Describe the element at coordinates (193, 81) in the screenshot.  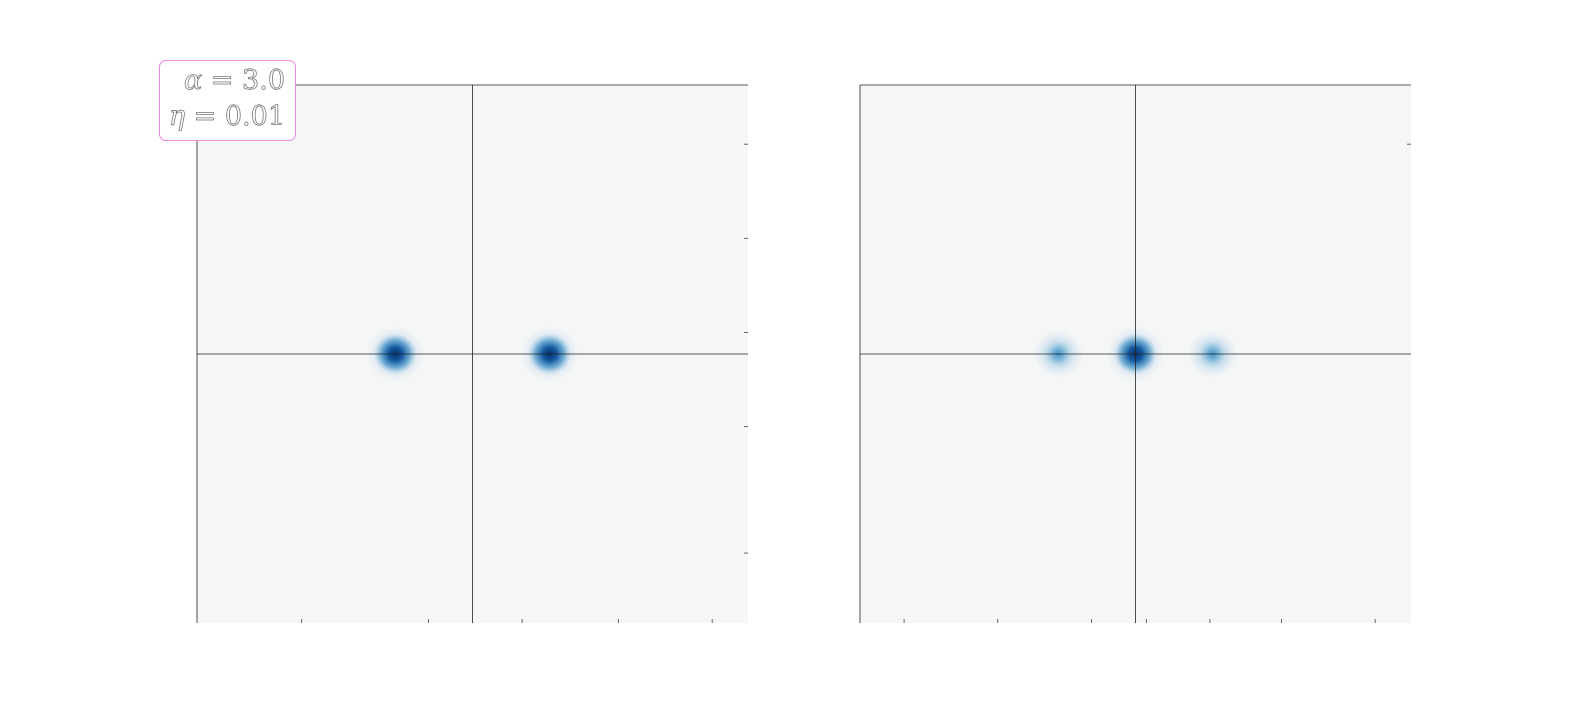
I see `alpha-symbol: α` at that location.